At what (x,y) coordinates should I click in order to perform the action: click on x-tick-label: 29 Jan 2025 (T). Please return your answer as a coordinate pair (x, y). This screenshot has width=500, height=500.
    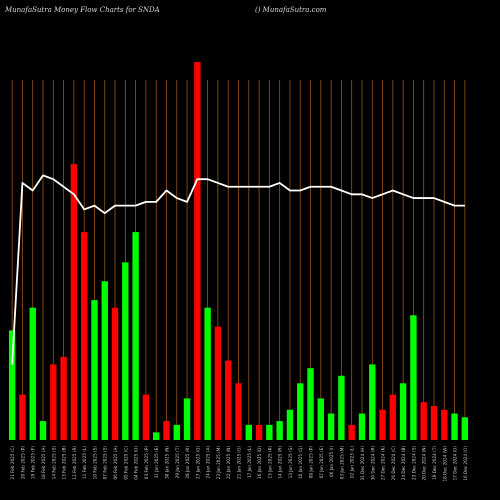
    Looking at the image, I should click on (177, 462).